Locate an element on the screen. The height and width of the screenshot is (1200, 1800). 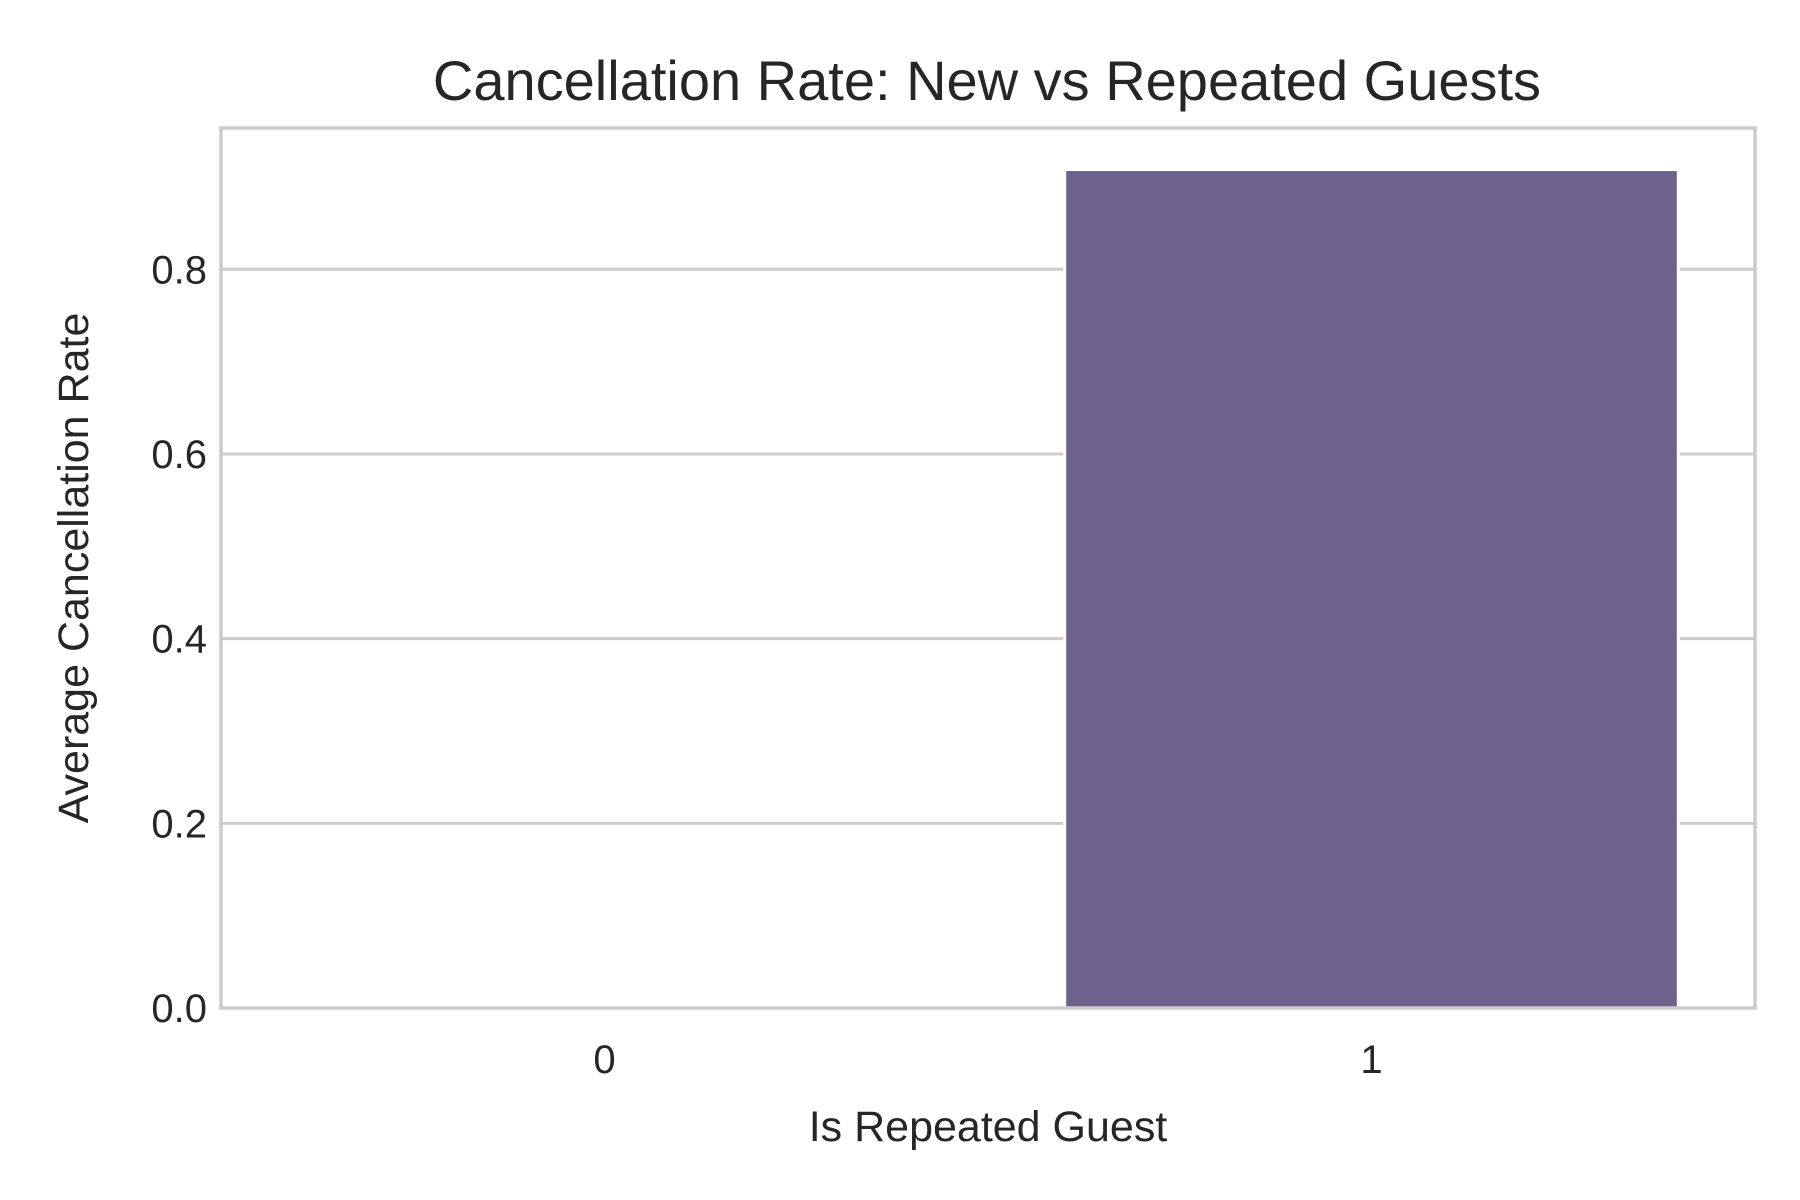
y-axis-ticks: 0.0 0.2 0.4 0.6 0.8 is located at coordinates (179, 639).